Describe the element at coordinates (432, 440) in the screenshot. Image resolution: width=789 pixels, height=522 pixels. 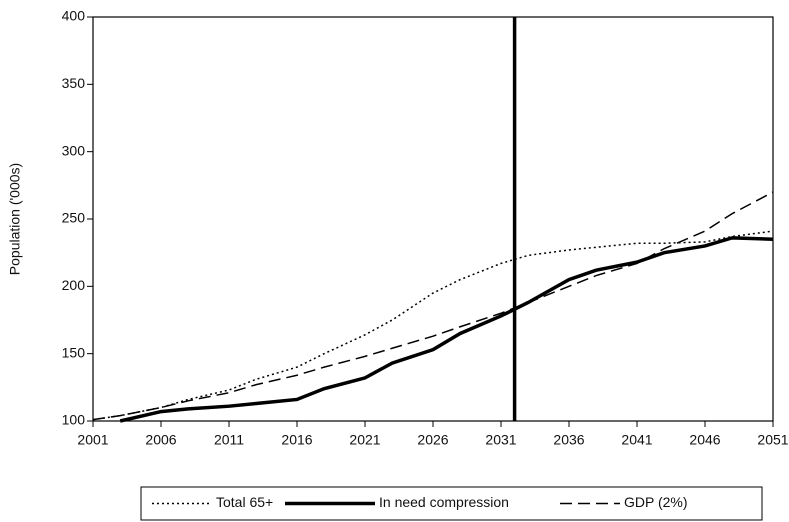
I see `x-tick-label: 2026` at that location.